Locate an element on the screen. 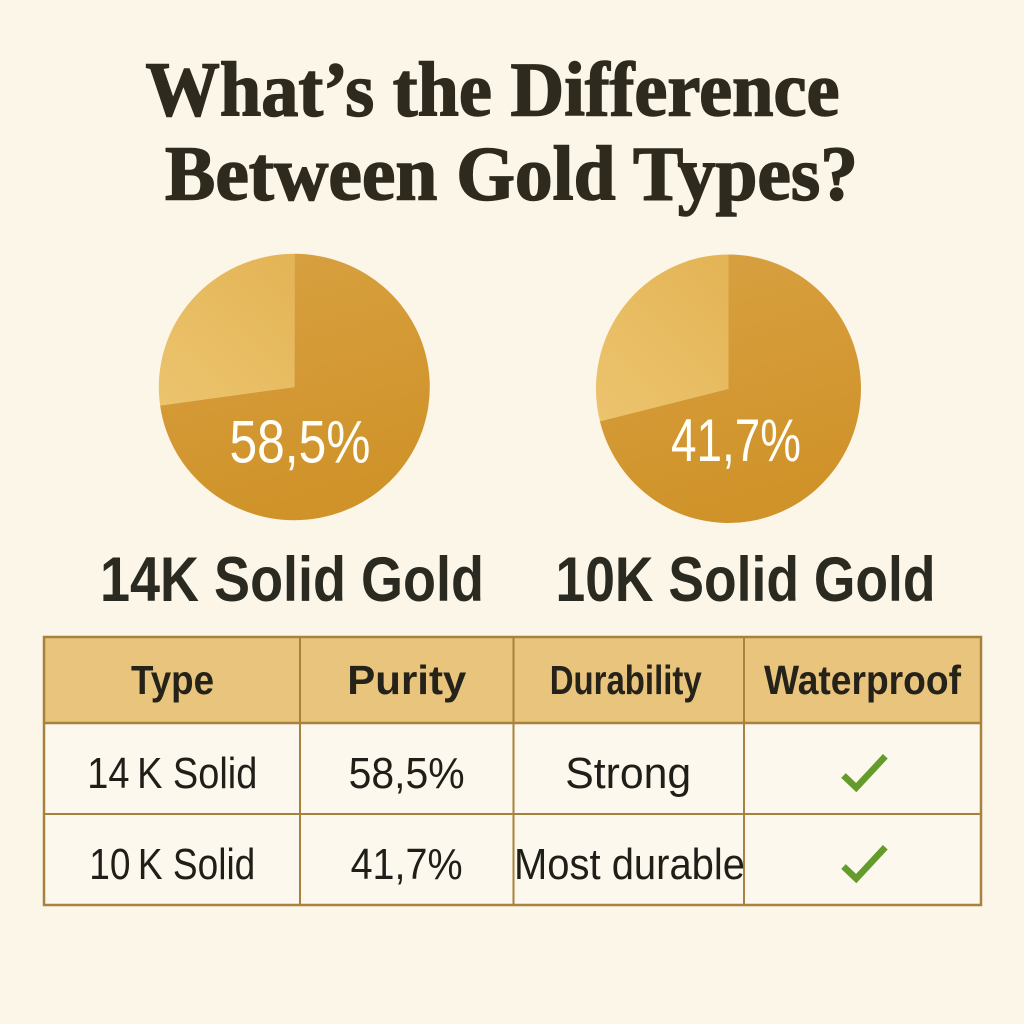  svg-text: Most durable is located at coordinates (629, 864).